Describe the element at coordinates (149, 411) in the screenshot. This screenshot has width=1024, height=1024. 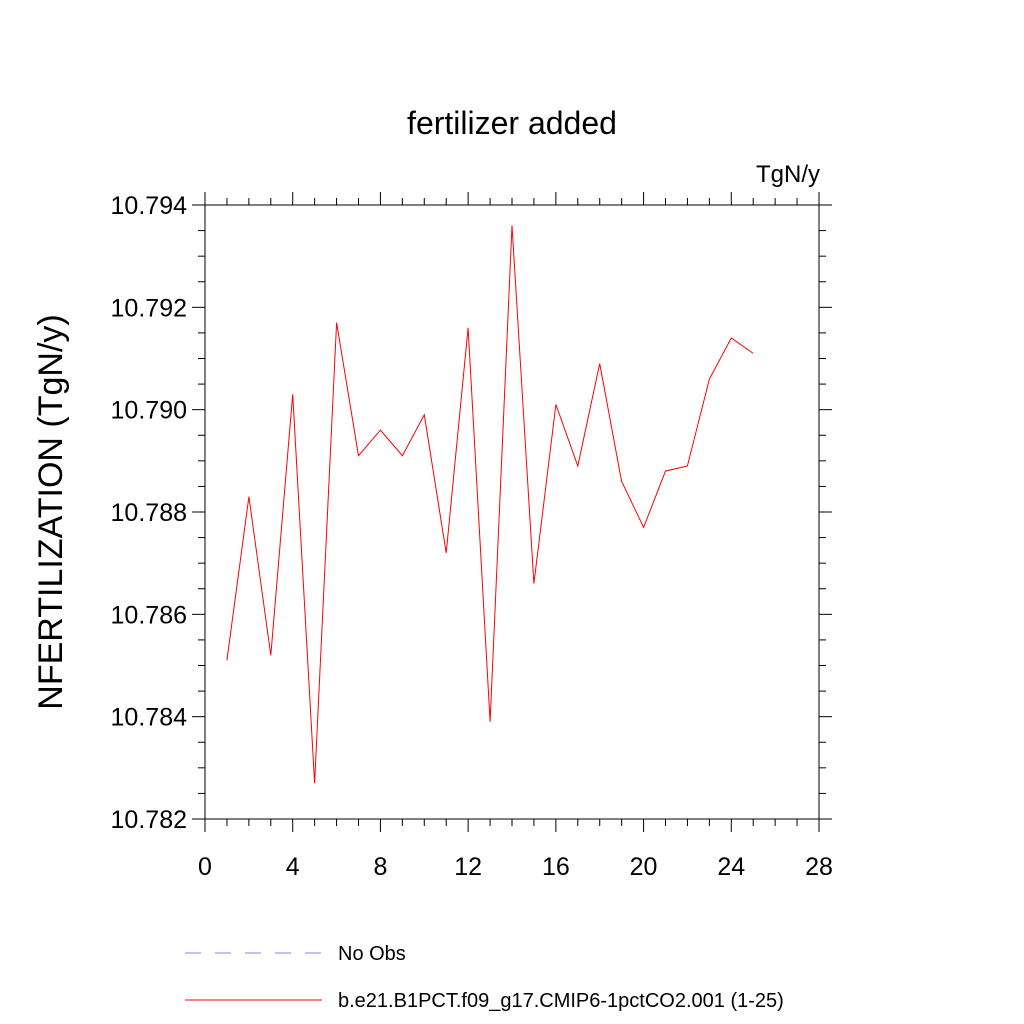
I see `y-tick-label: 10.790` at that location.